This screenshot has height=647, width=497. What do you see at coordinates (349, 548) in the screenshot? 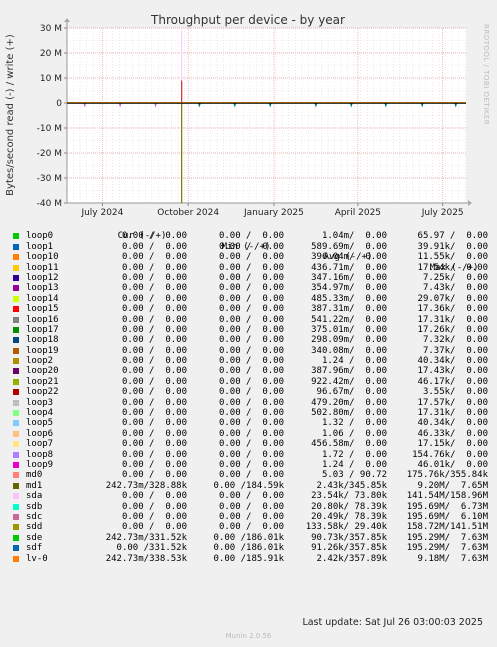
I see `legend-avg-value: 91.26k/357.85k` at bounding box center [349, 548].